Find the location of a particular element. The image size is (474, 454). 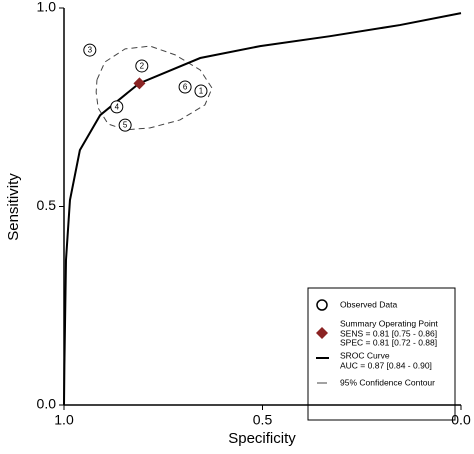

legend-label: AUC = 0.87 [0.84 - 0.90] is located at coordinates (386, 365).